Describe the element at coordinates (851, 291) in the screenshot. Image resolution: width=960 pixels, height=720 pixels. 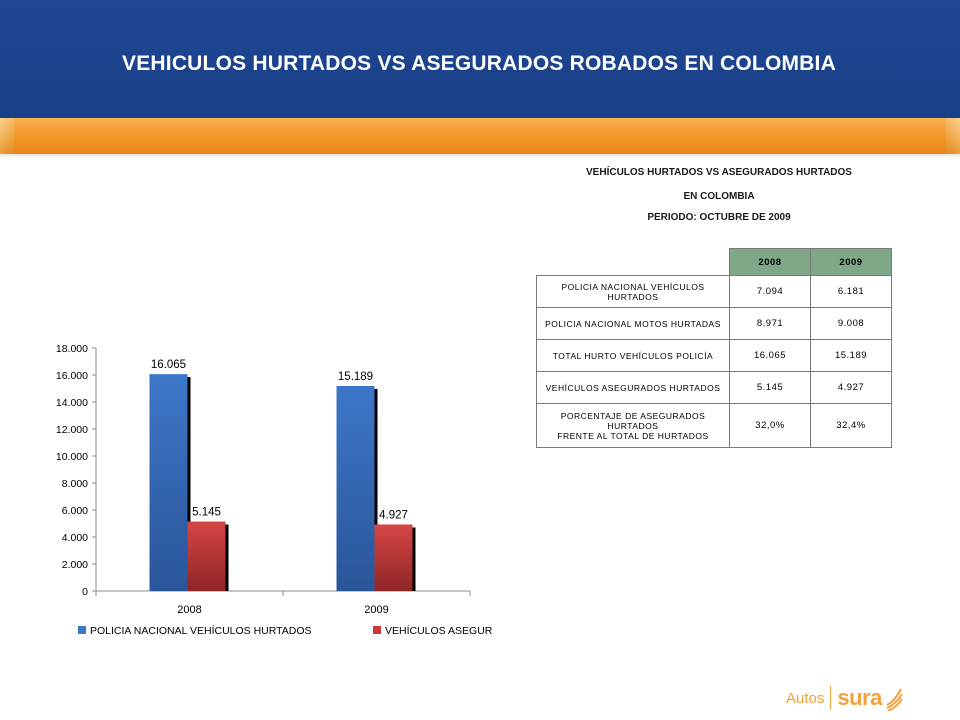
I see `table-cell-2009: 6.181` at that location.